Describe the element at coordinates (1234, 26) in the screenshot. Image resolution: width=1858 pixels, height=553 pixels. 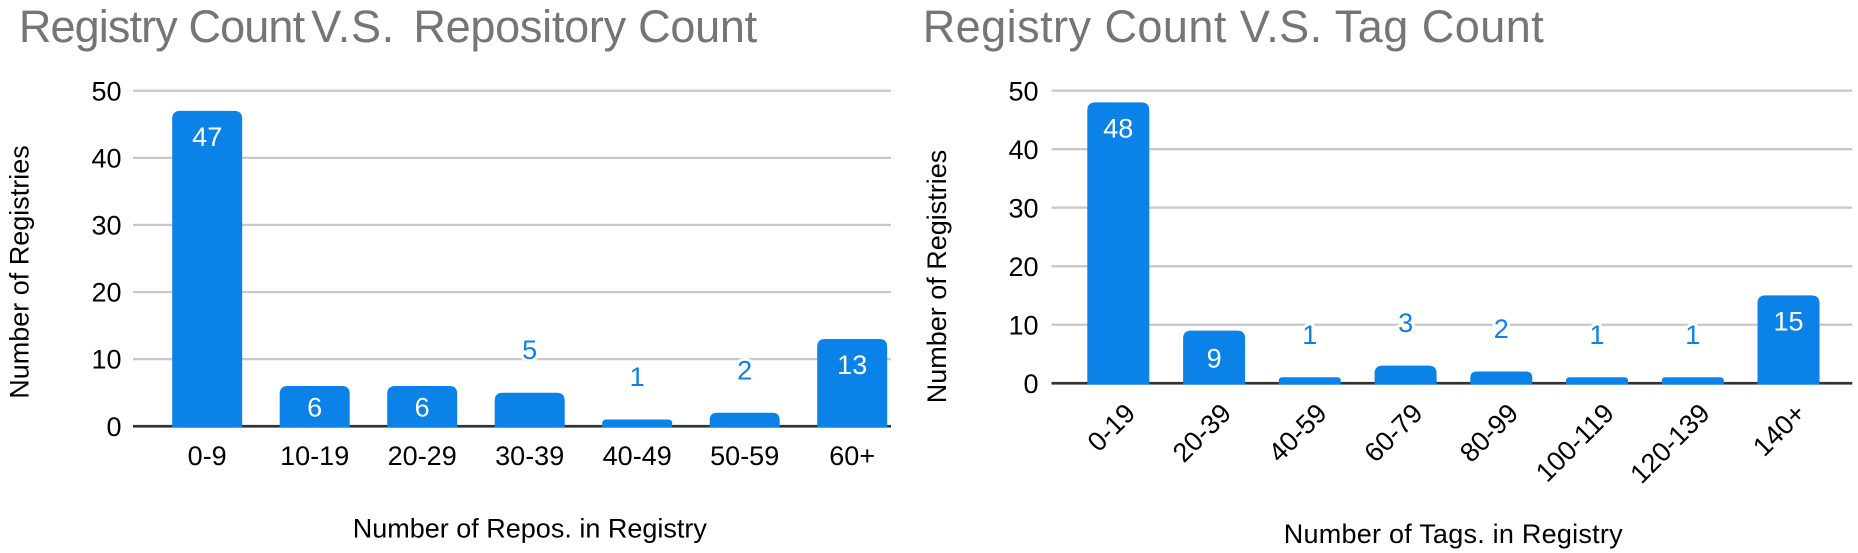
I see `svg-text: Registry Count V.S. Tag Count` at that location.